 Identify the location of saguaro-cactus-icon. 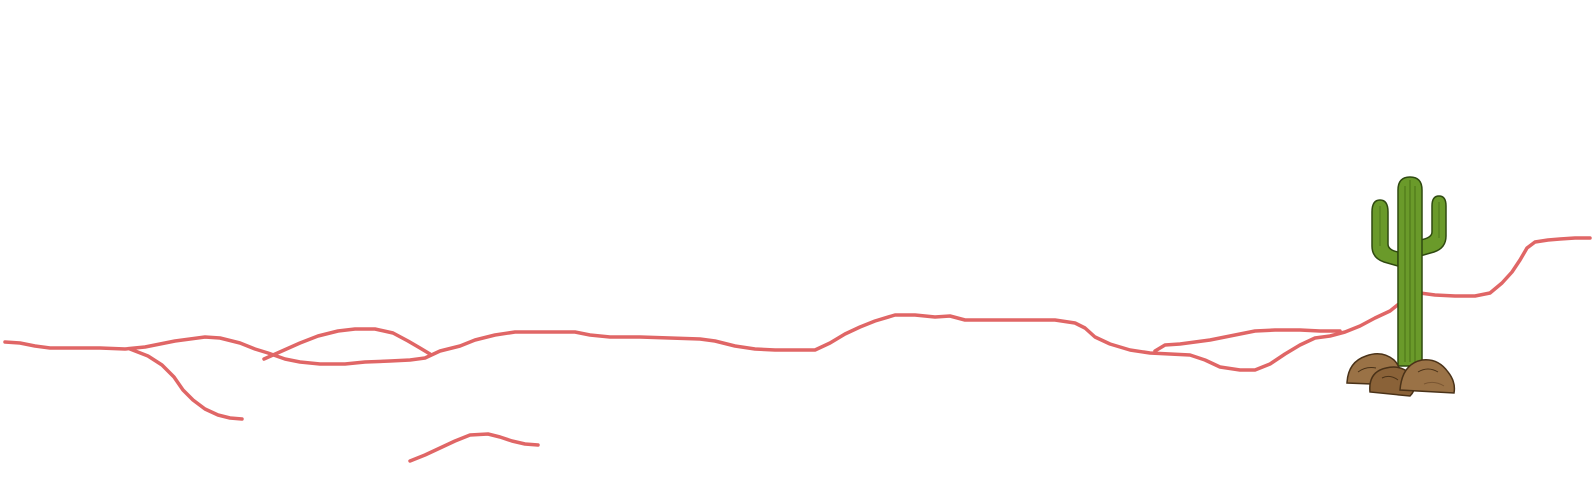
(1409, 271).